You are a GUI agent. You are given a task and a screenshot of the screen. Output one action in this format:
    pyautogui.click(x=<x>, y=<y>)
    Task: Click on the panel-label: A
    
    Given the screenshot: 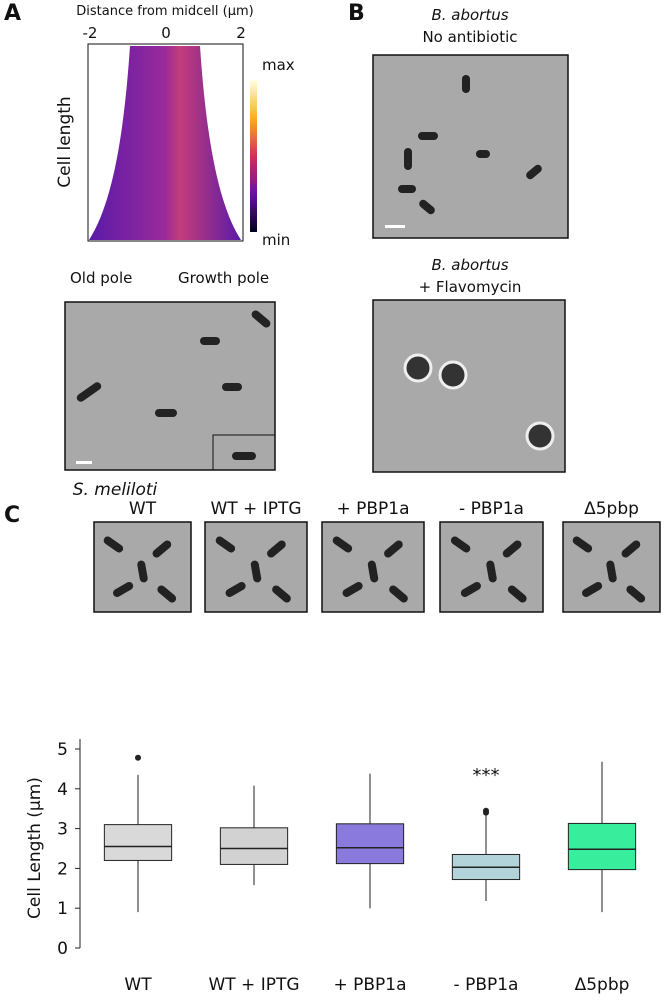 What is the action you would take?
    pyautogui.click(x=12, y=13)
    